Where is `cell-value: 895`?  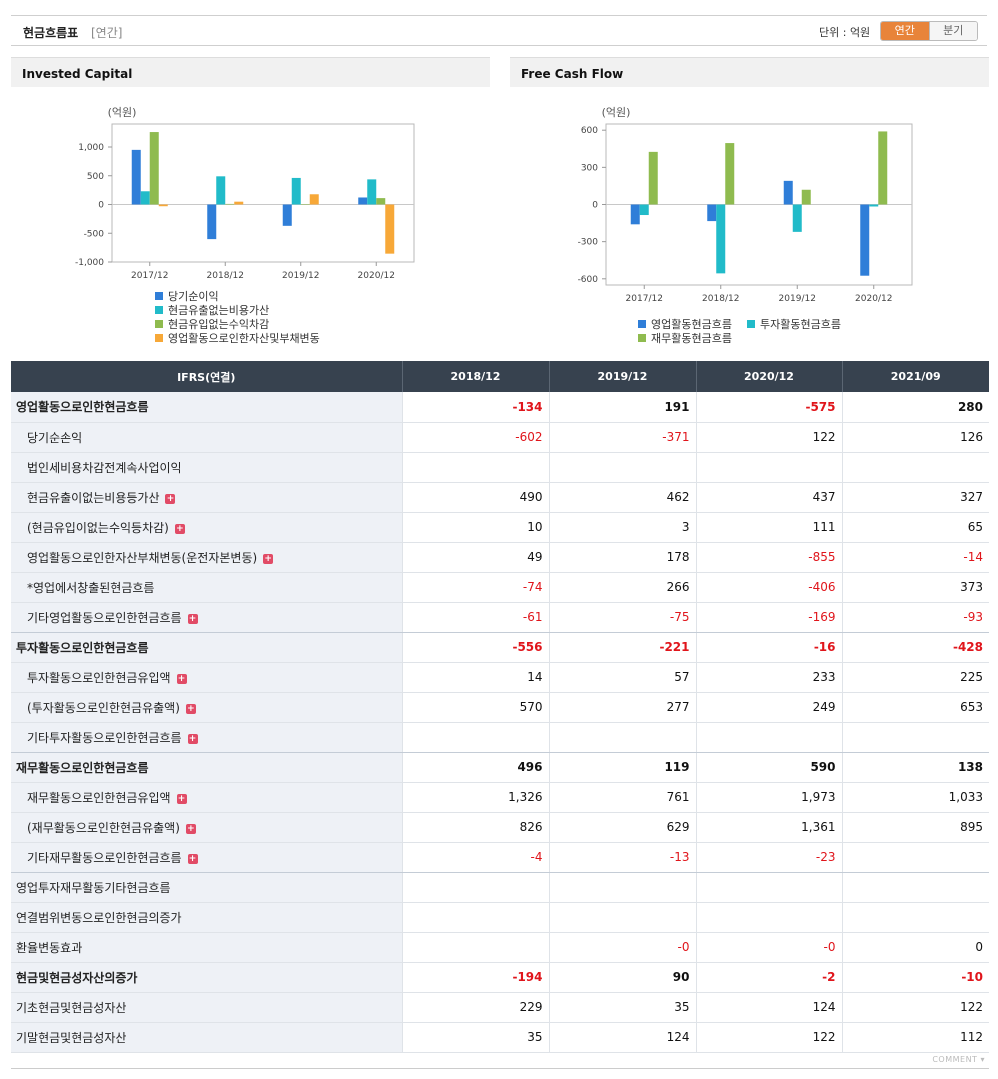 cell-value: 895 is located at coordinates (915, 827).